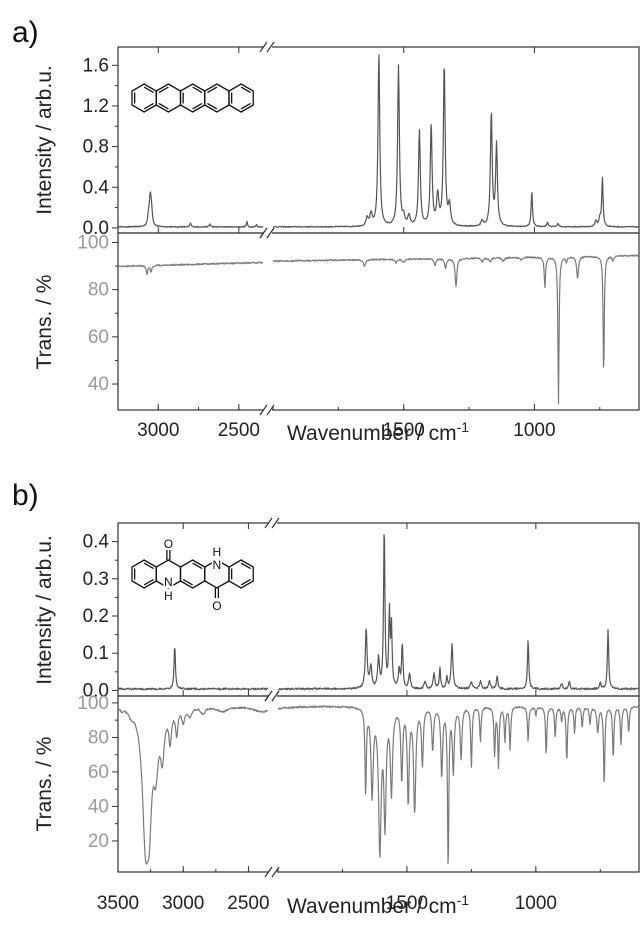  I want to click on y-tick-label: 0.3, so click(96, 579).